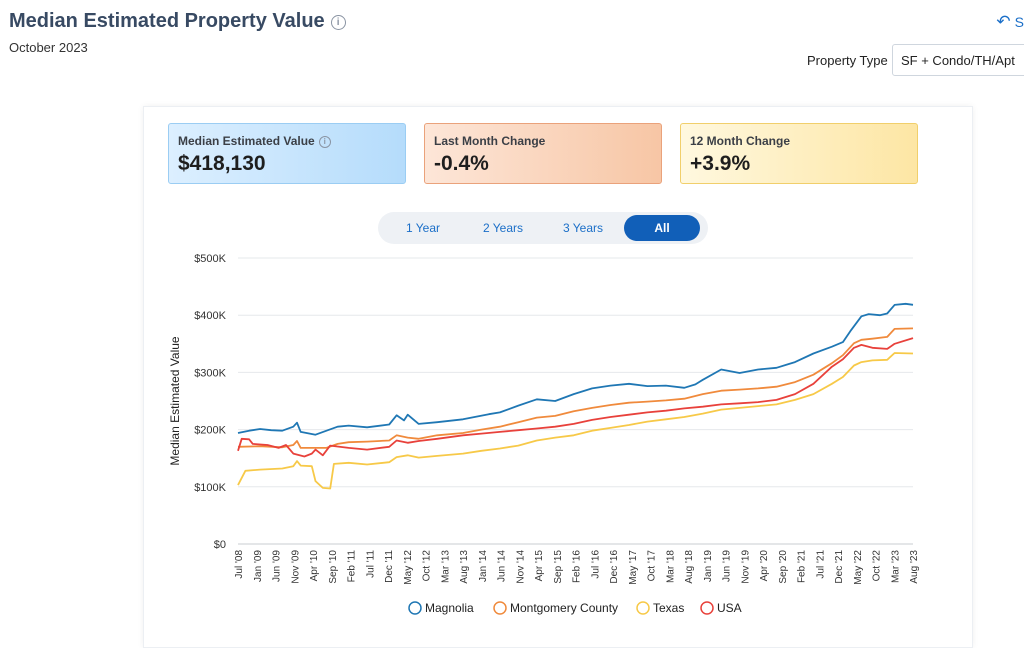 The height and width of the screenshot is (648, 1024). I want to click on x-tick-label: Sep '20, so click(783, 567).